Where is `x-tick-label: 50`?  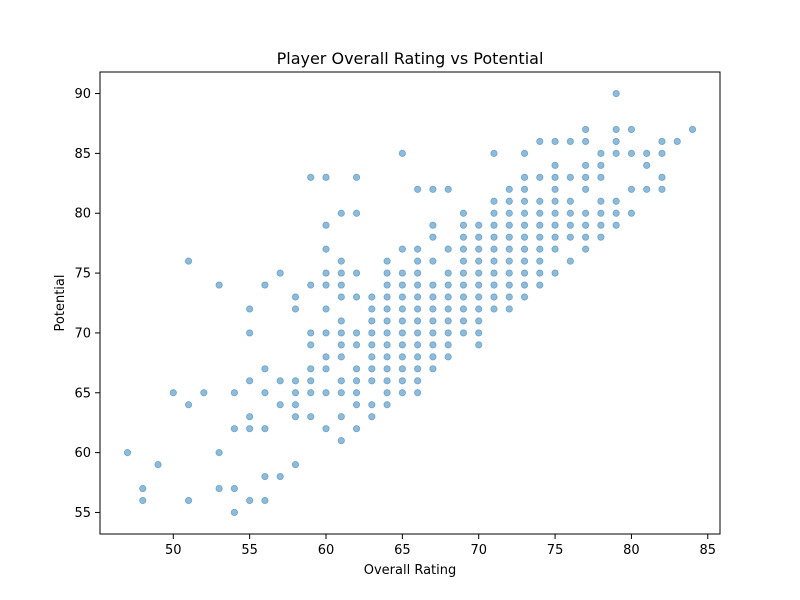 x-tick-label: 50 is located at coordinates (173, 550).